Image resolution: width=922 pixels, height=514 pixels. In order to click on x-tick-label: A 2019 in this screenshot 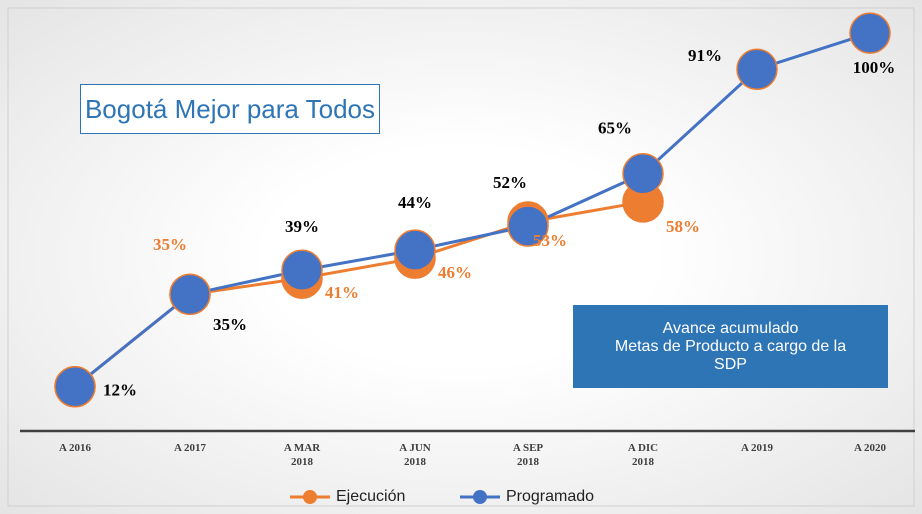, I will do `click(757, 448)`.